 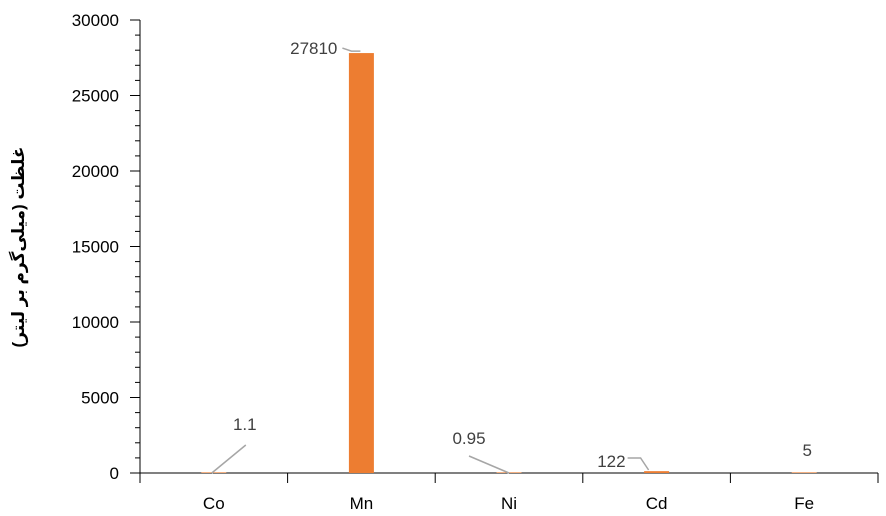 I want to click on x-tick-label: Mn, so click(x=362, y=503).